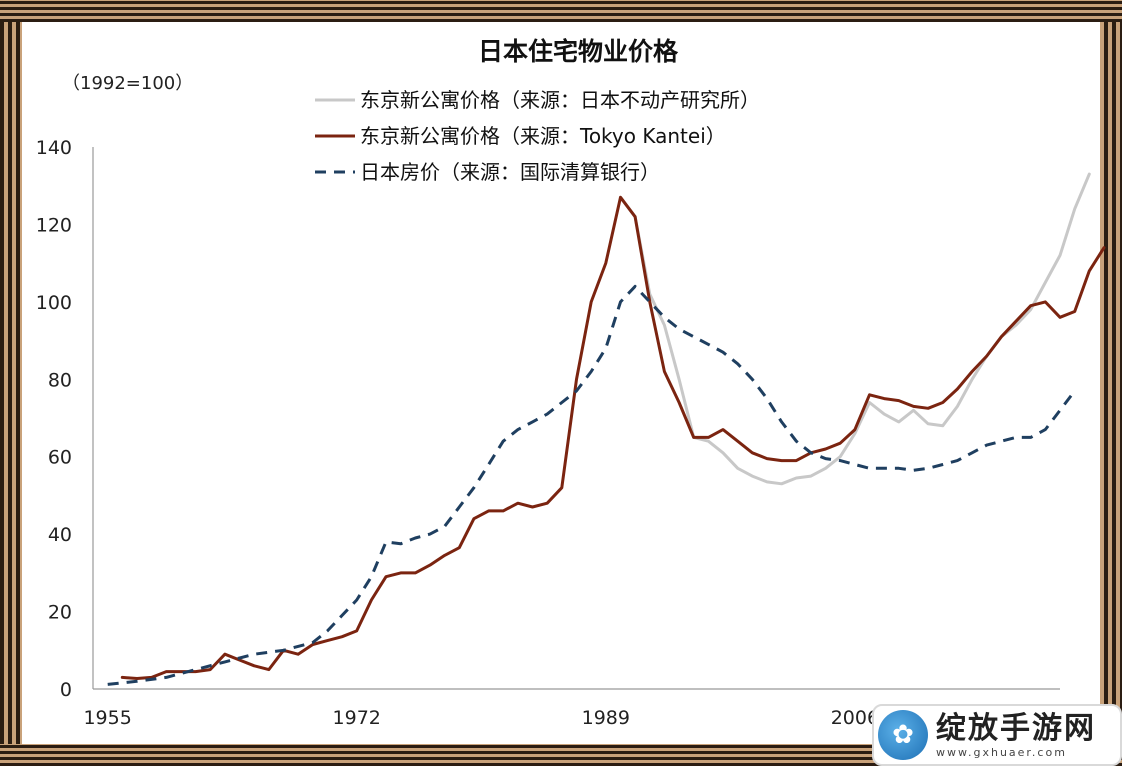  What do you see at coordinates (561, 11) in the screenshot?
I see `frame-top` at bounding box center [561, 11].